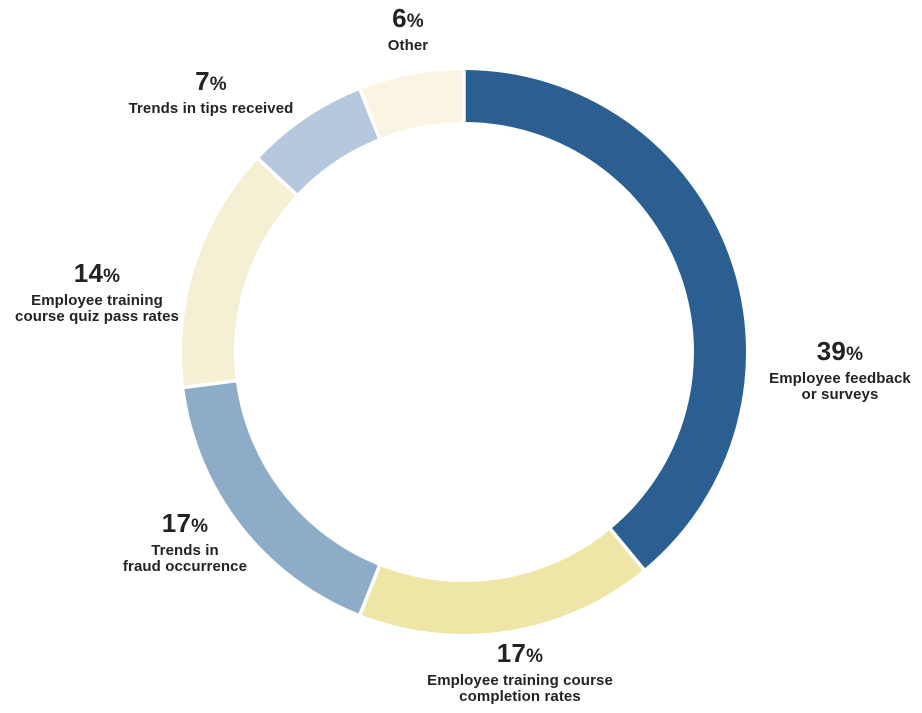  Describe the element at coordinates (281, 498) in the screenshot. I see `donut-segment-trends-in-fraud-occurrence` at that location.